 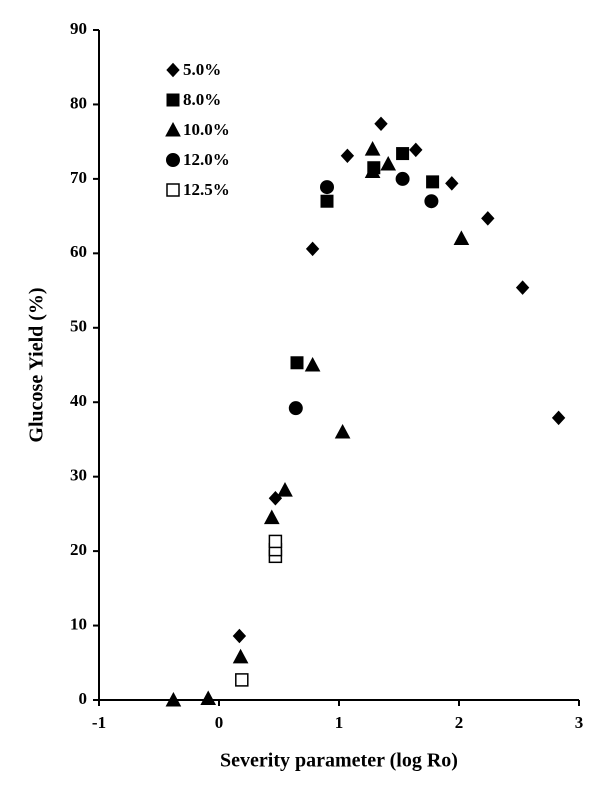 I want to click on x-tick-label: 3, so click(x=579, y=722).